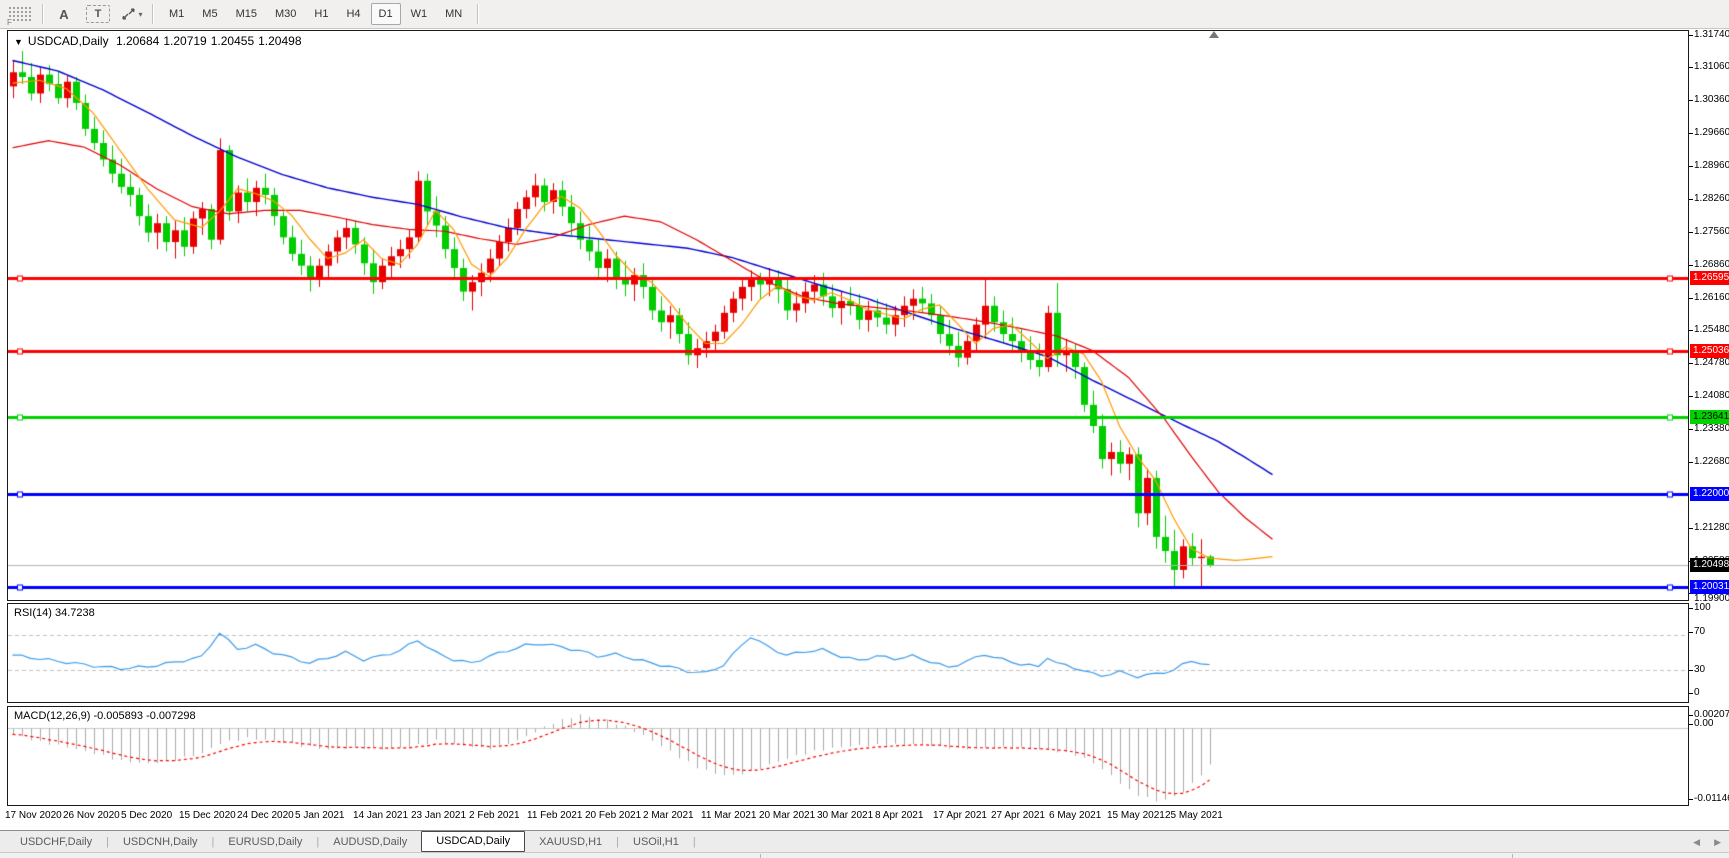 This screenshot has width=1729, height=858. I want to click on timeframe-button-w1: W1, so click(419, 14).